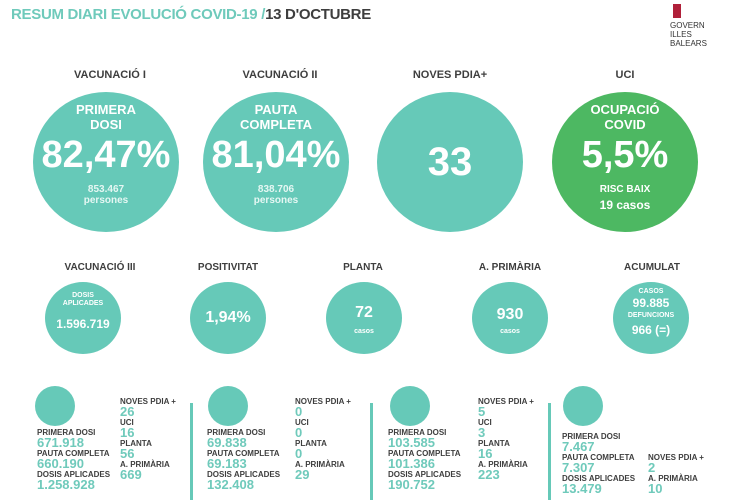 Image resolution: width=730 pixels, height=500 pixels. Describe the element at coordinates (625, 189) in the screenshot. I see `risk: RISC BAIX` at that location.